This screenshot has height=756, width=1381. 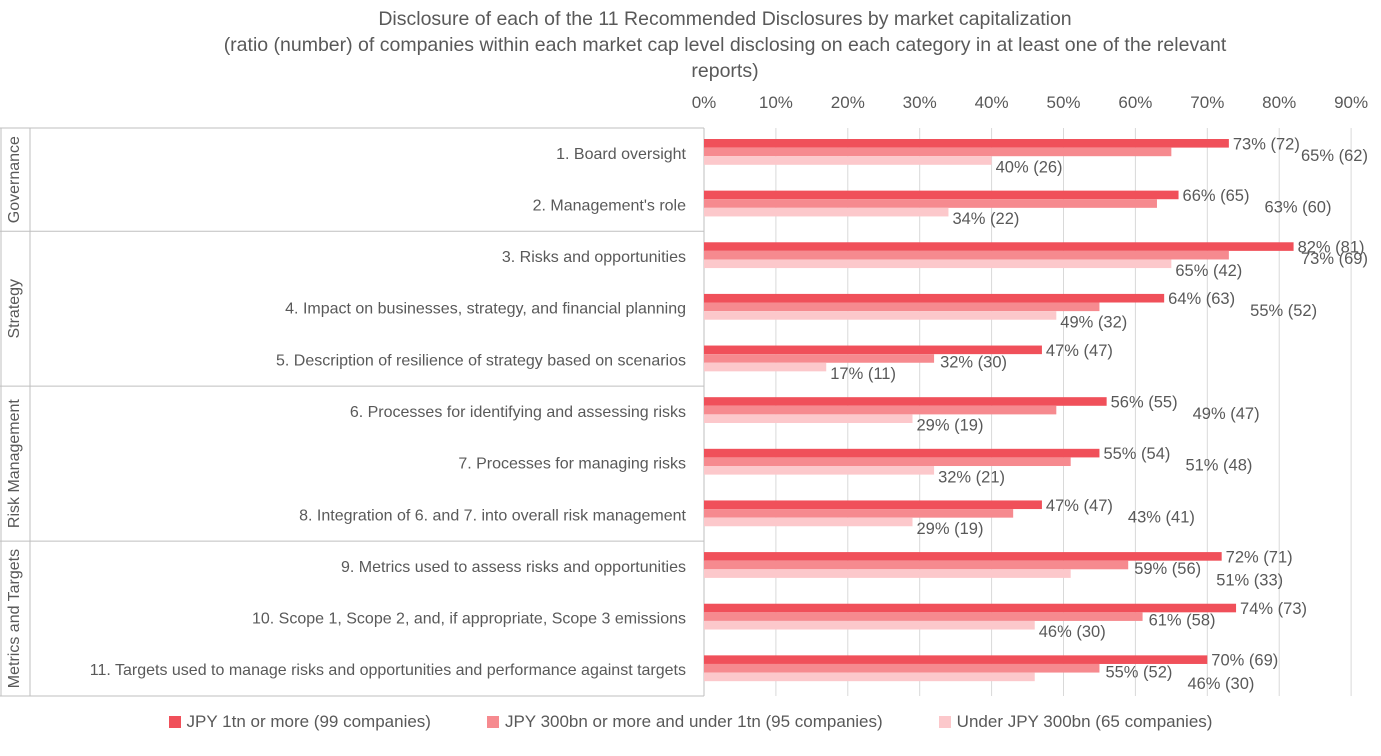 I want to click on legend-swatch-small-cap, so click(x=944, y=722).